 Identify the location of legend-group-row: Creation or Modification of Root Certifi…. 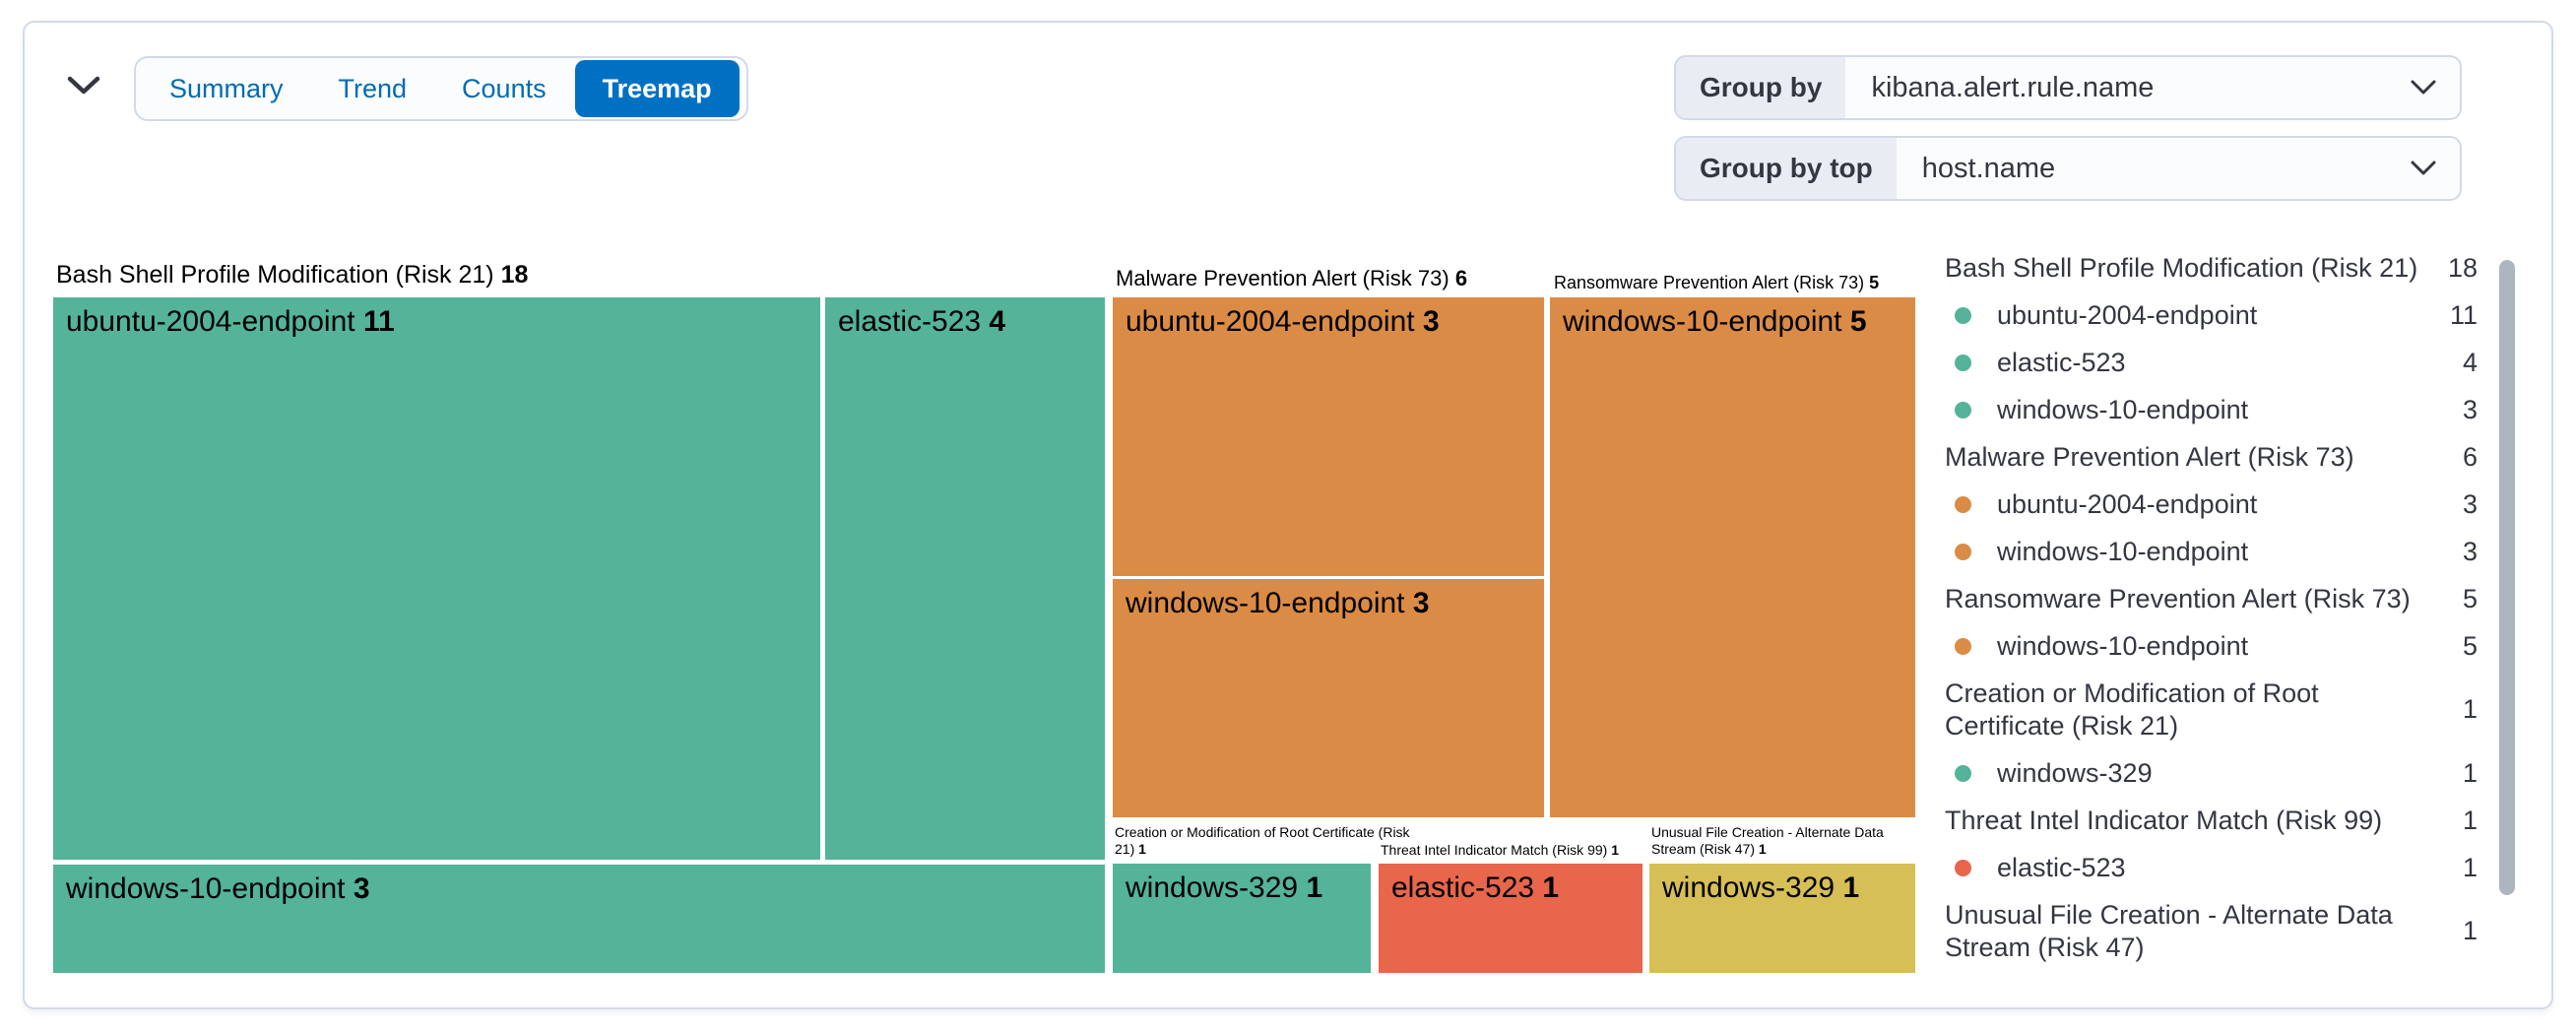
(2211, 709).